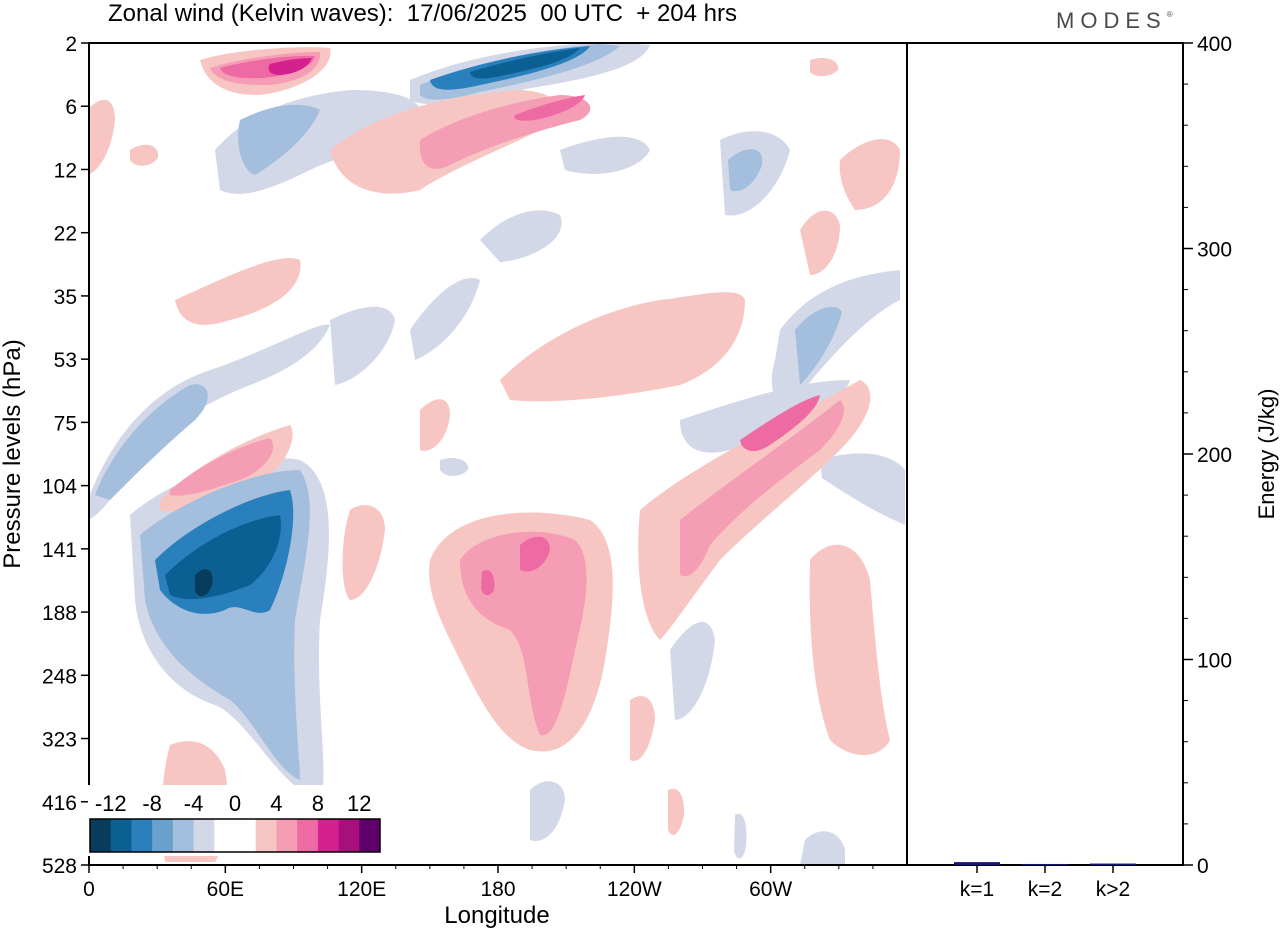 Image resolution: width=1280 pixels, height=930 pixels. Describe the element at coordinates (359, 803) in the screenshot. I see `colorbar-label: 12` at that location.